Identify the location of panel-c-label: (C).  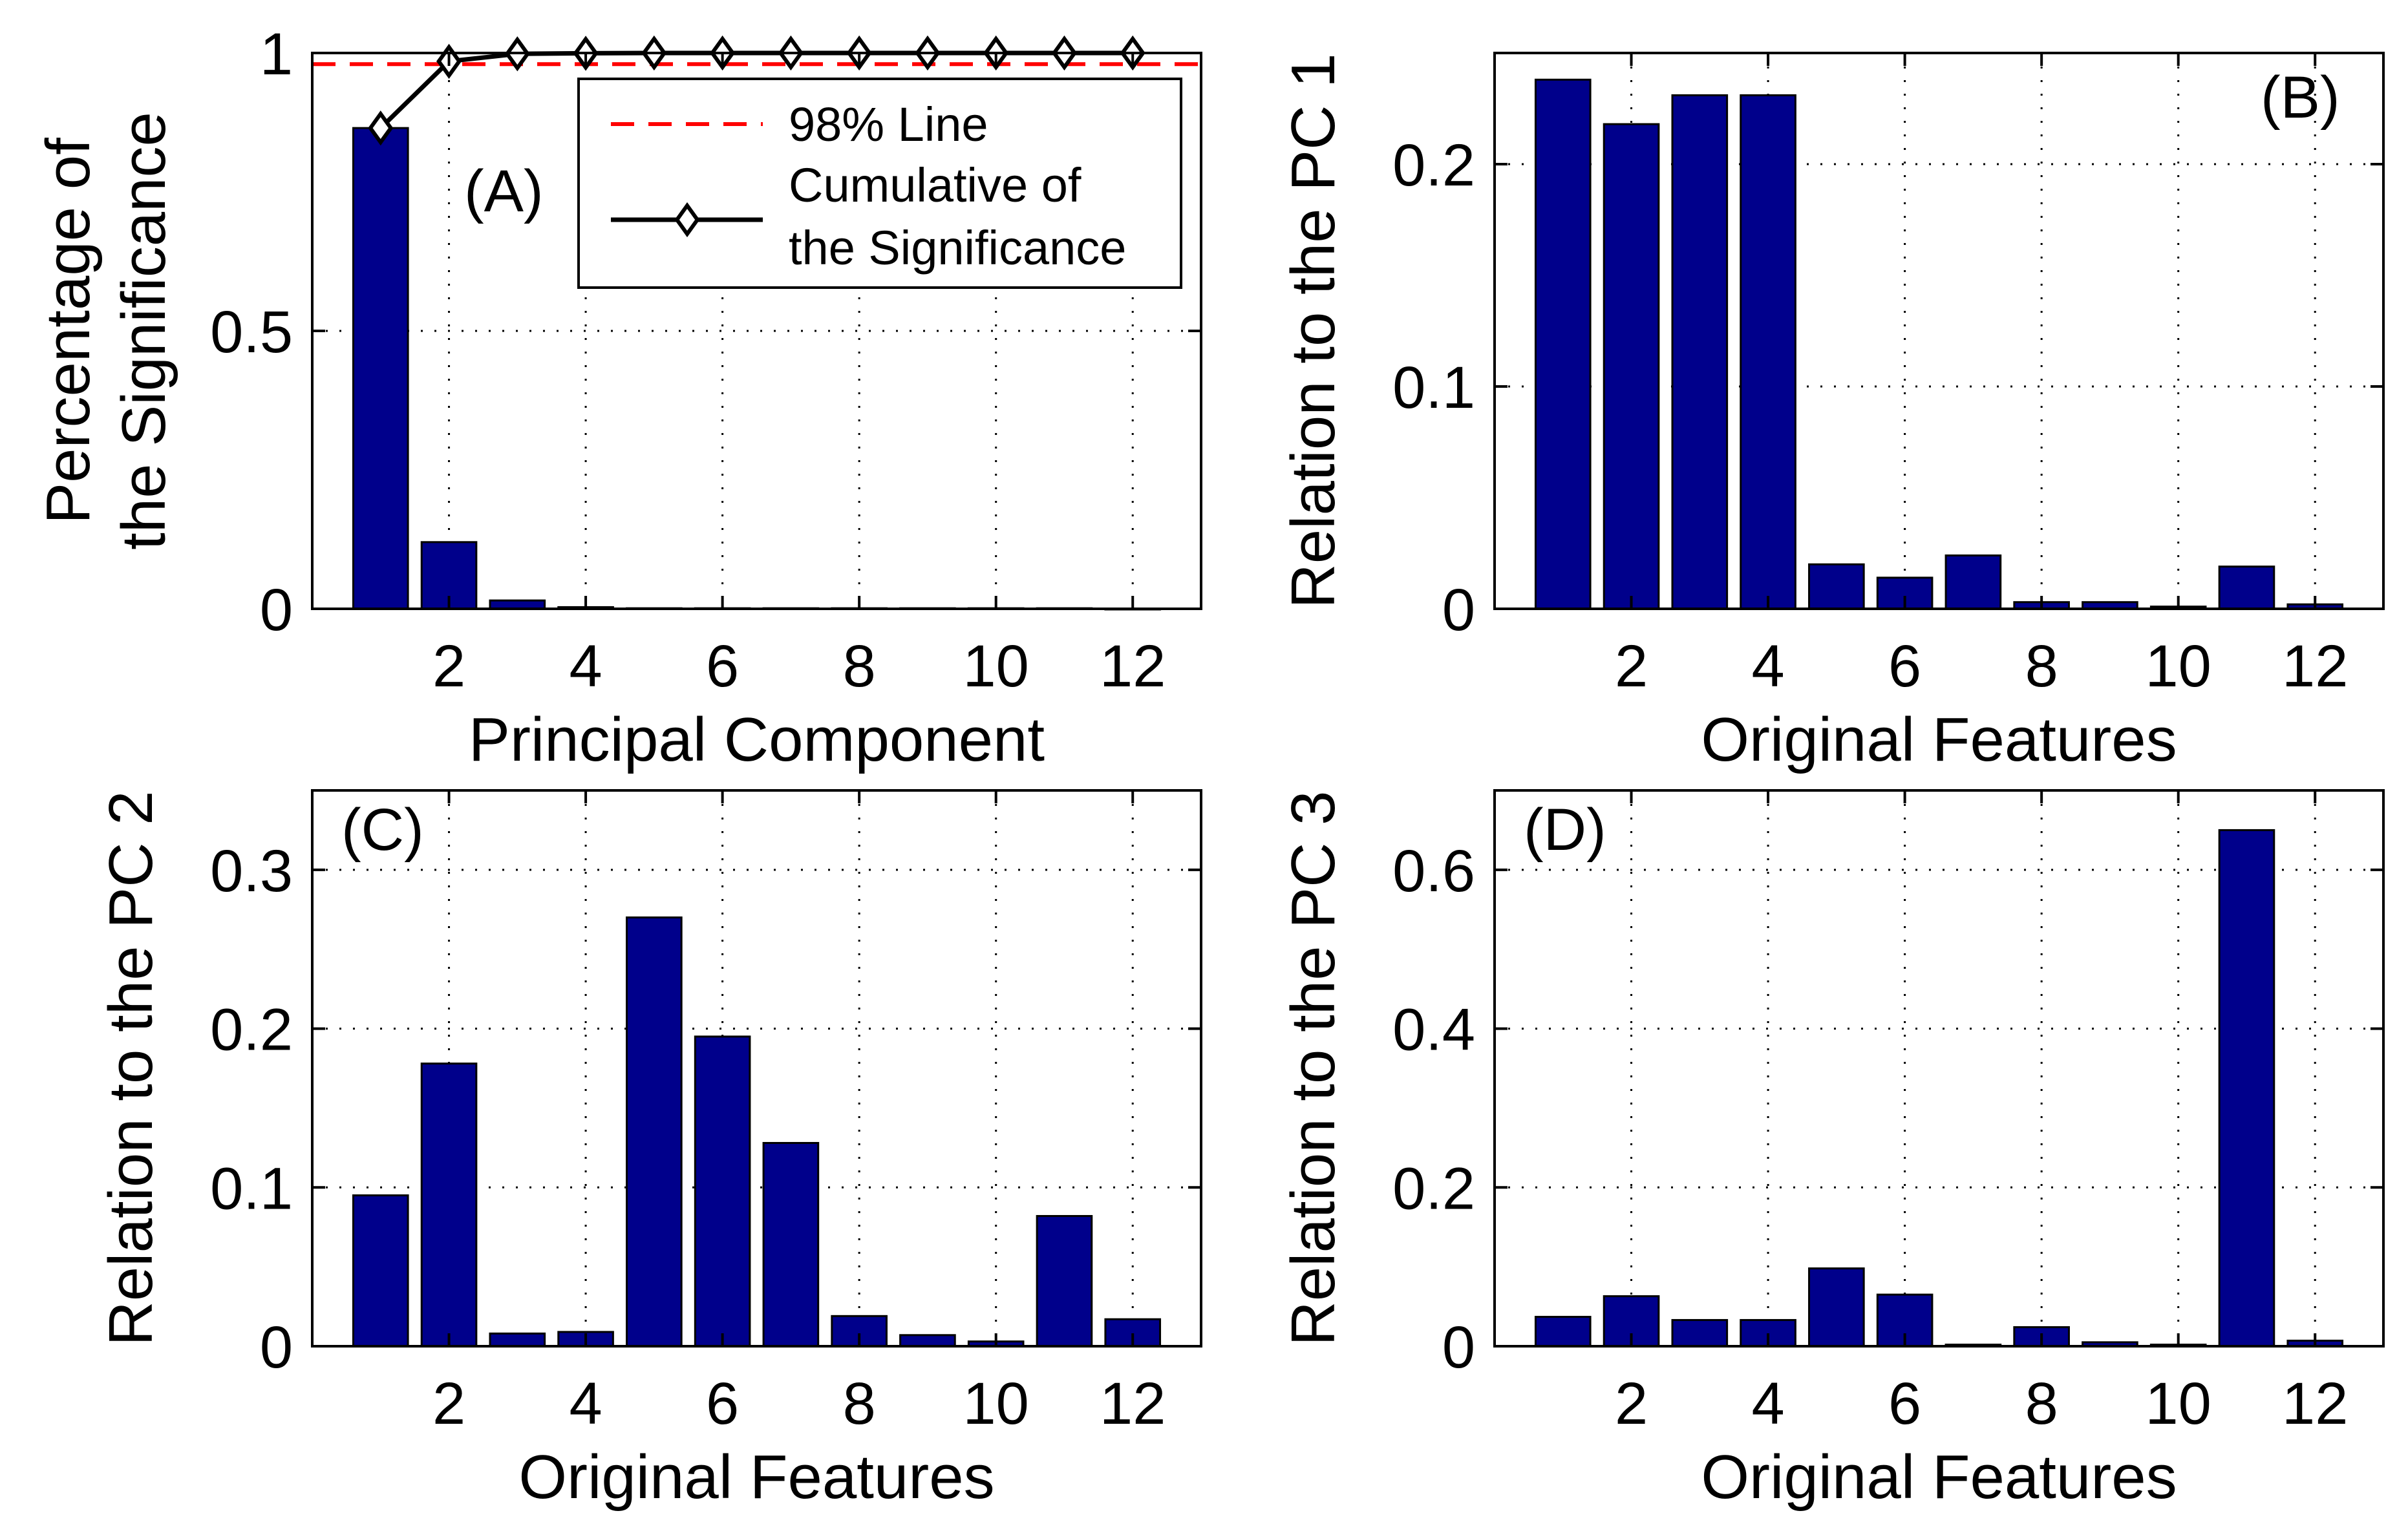
(382, 830).